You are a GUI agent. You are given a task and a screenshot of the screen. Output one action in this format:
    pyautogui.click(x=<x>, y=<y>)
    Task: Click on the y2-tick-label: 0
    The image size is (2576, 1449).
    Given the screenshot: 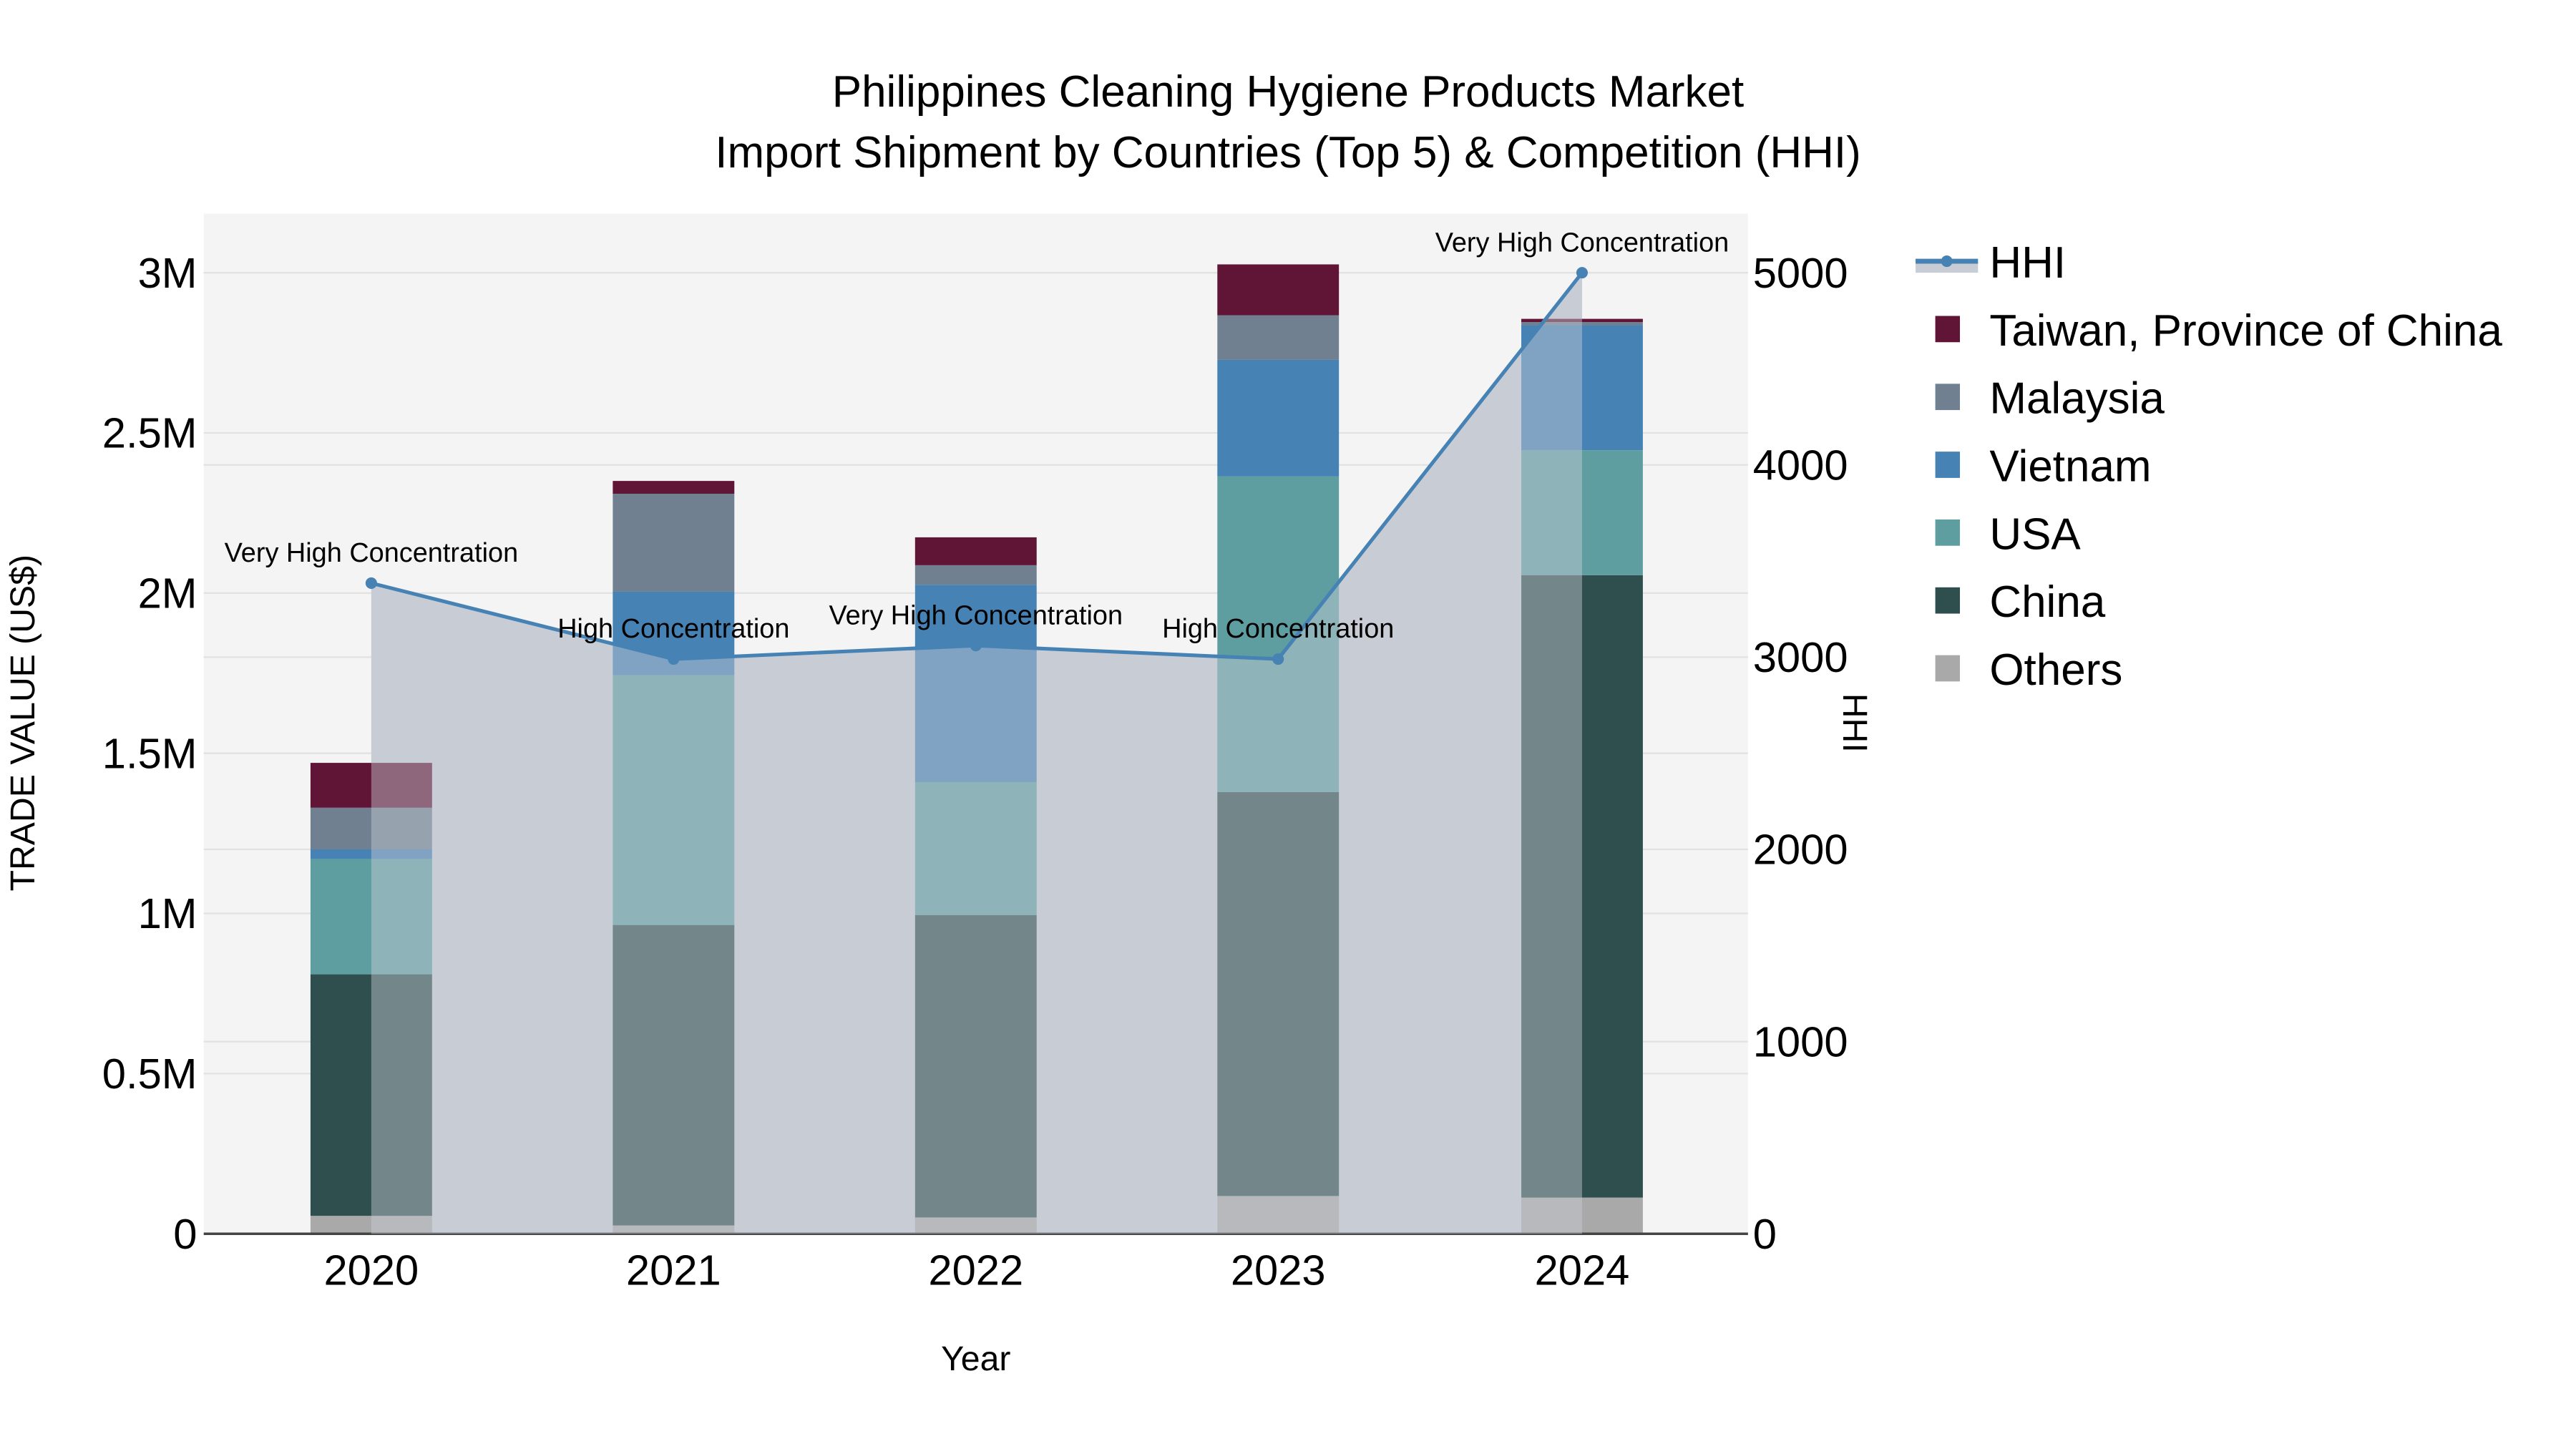 What is the action you would take?
    pyautogui.click(x=1765, y=1234)
    